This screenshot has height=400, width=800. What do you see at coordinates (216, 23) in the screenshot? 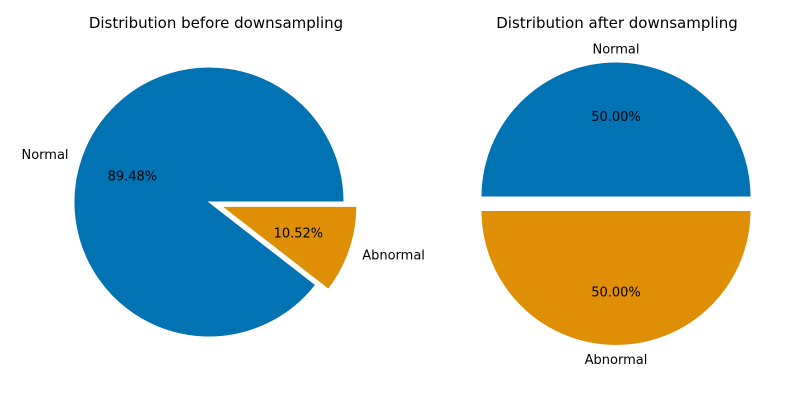
I see `chart-title-before: Distribution before downsampling` at bounding box center [216, 23].